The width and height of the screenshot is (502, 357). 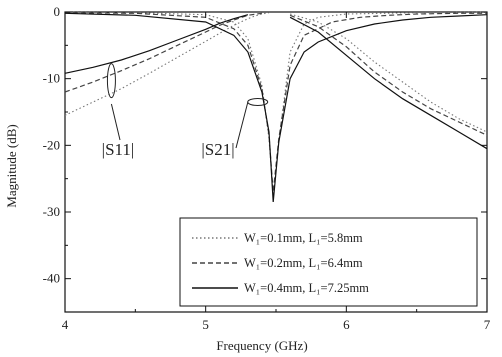 What do you see at coordinates (57, 11) in the screenshot?
I see `y-tick-label: 0` at bounding box center [57, 11].